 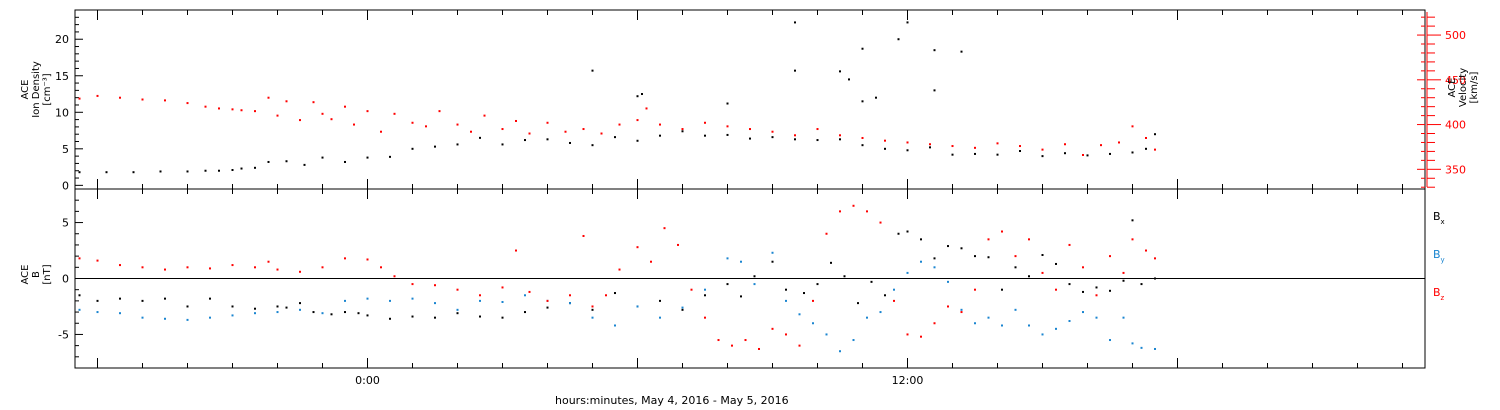 I want to click on legend-by: By, so click(x=1439, y=256).